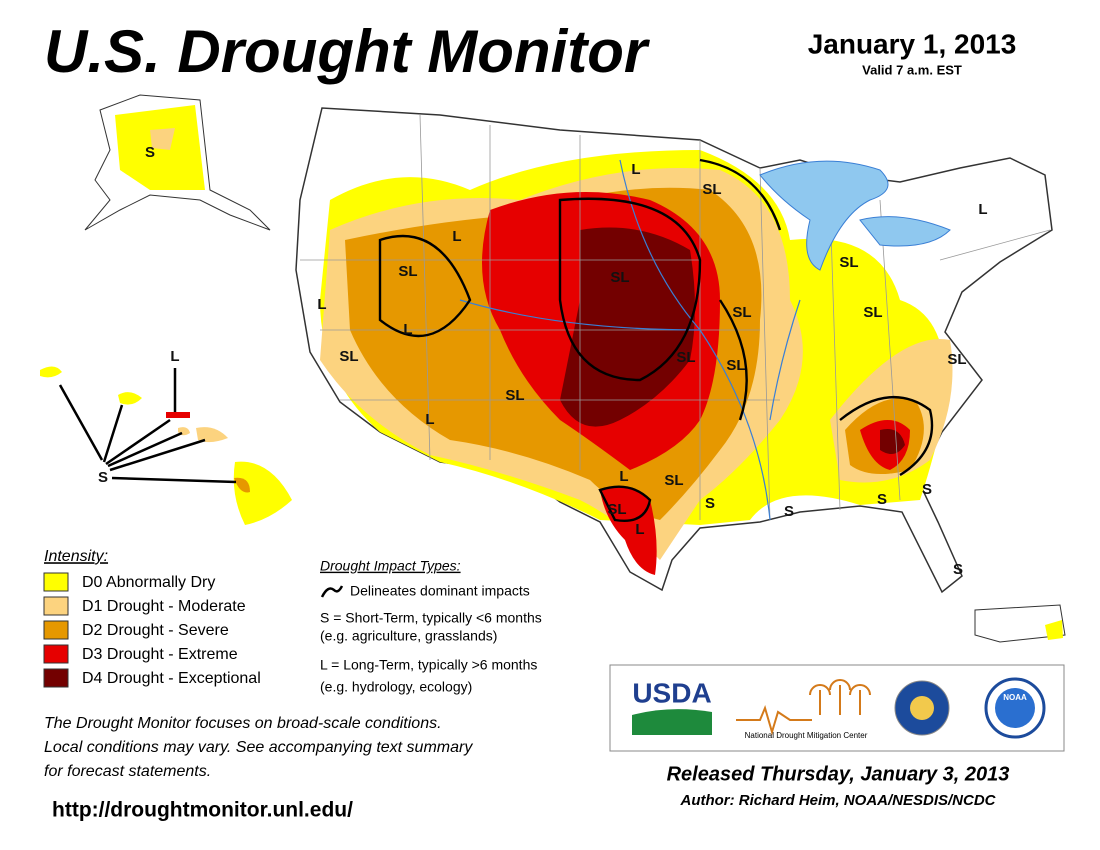 This screenshot has height=850, width=1100. What do you see at coordinates (671, 692) in the screenshot?
I see `usda-logo: USDA` at bounding box center [671, 692].